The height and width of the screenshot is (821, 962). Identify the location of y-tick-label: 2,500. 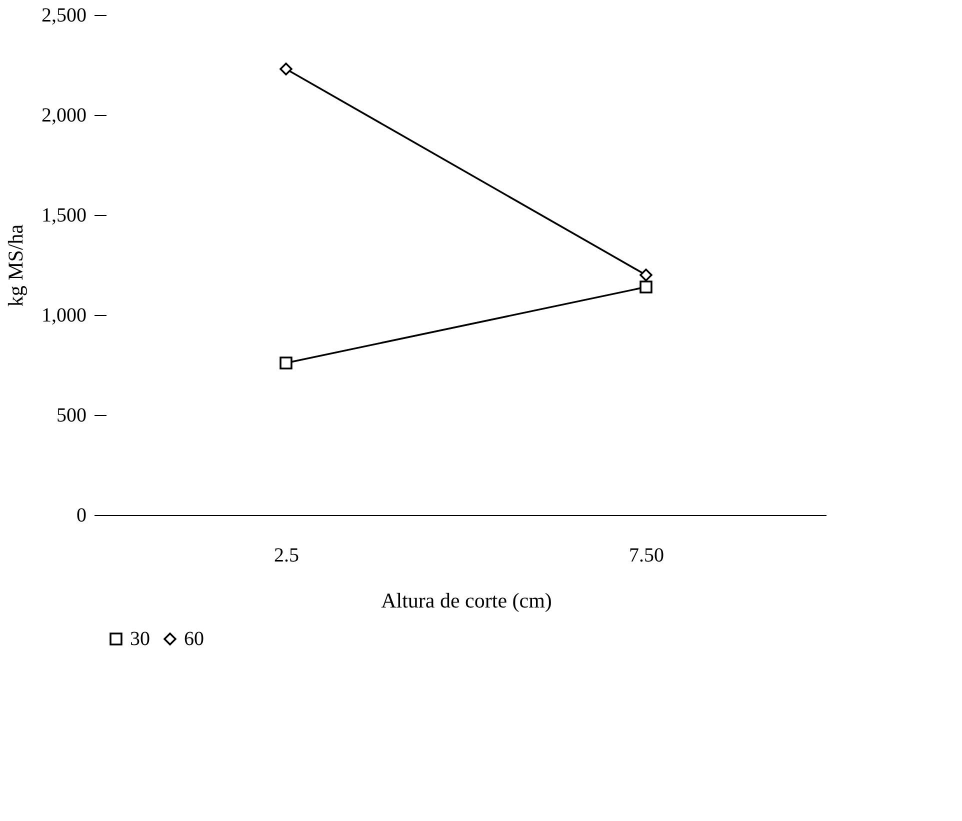
(64, 15).